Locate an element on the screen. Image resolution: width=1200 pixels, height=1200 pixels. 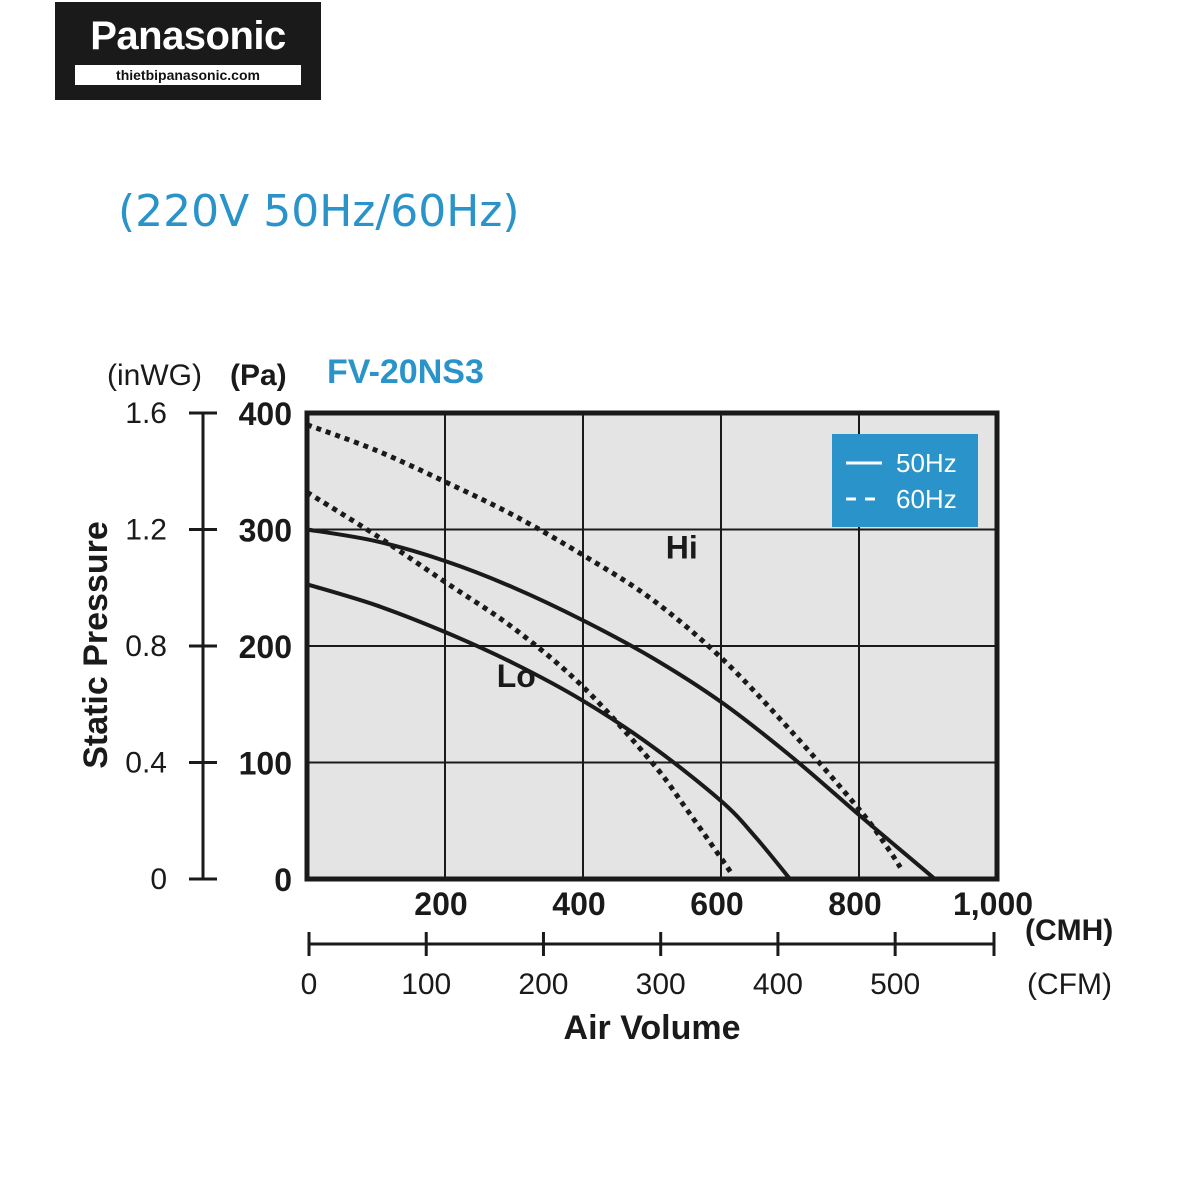
x-tick-label: 1,000 is located at coordinates (993, 904).